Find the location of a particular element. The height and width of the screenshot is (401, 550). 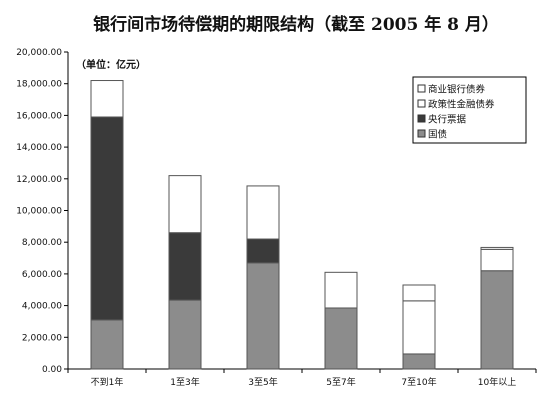

y-tick-label: 20,000.00 is located at coordinates (39, 53).